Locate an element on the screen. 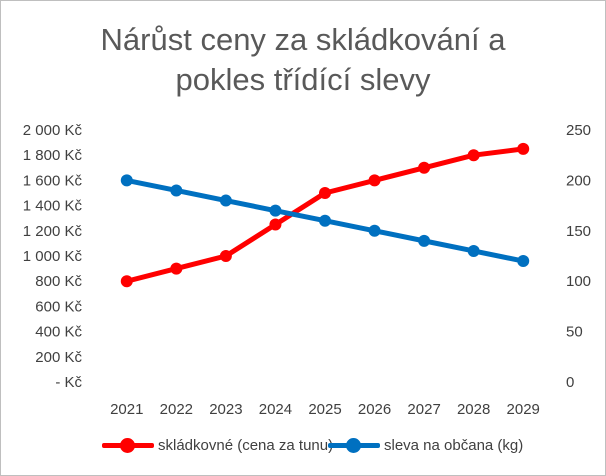 The image size is (606, 476). y-left-tick-label: 1 400 Kč is located at coordinates (53, 206).